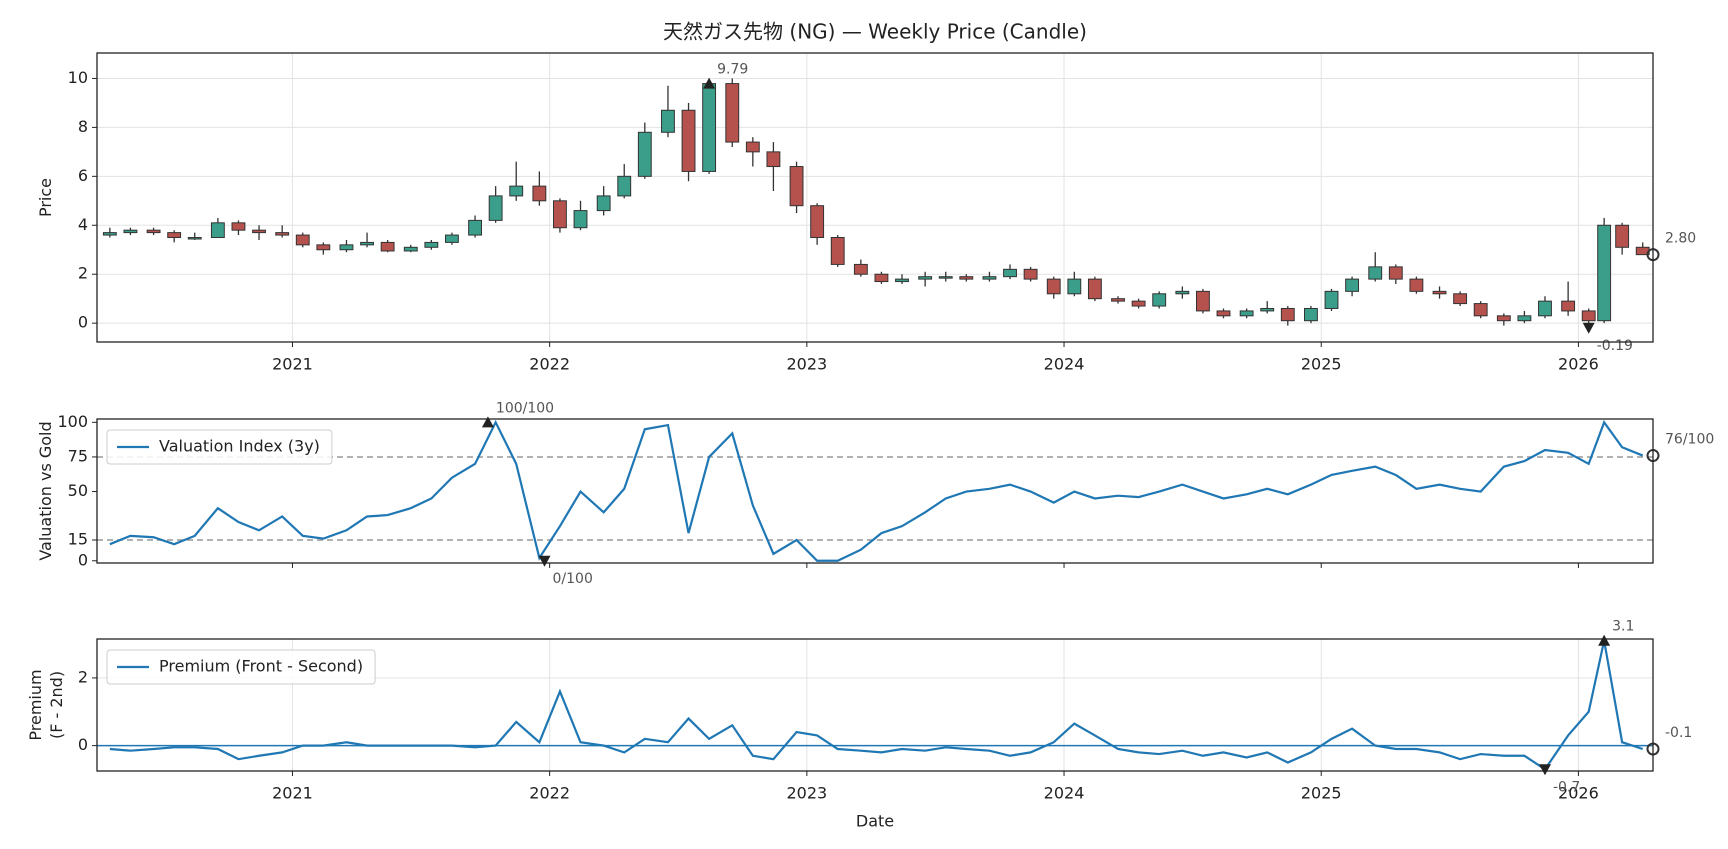  I want to click on y-axis-label-line: (F - 2nd), so click(56, 705).